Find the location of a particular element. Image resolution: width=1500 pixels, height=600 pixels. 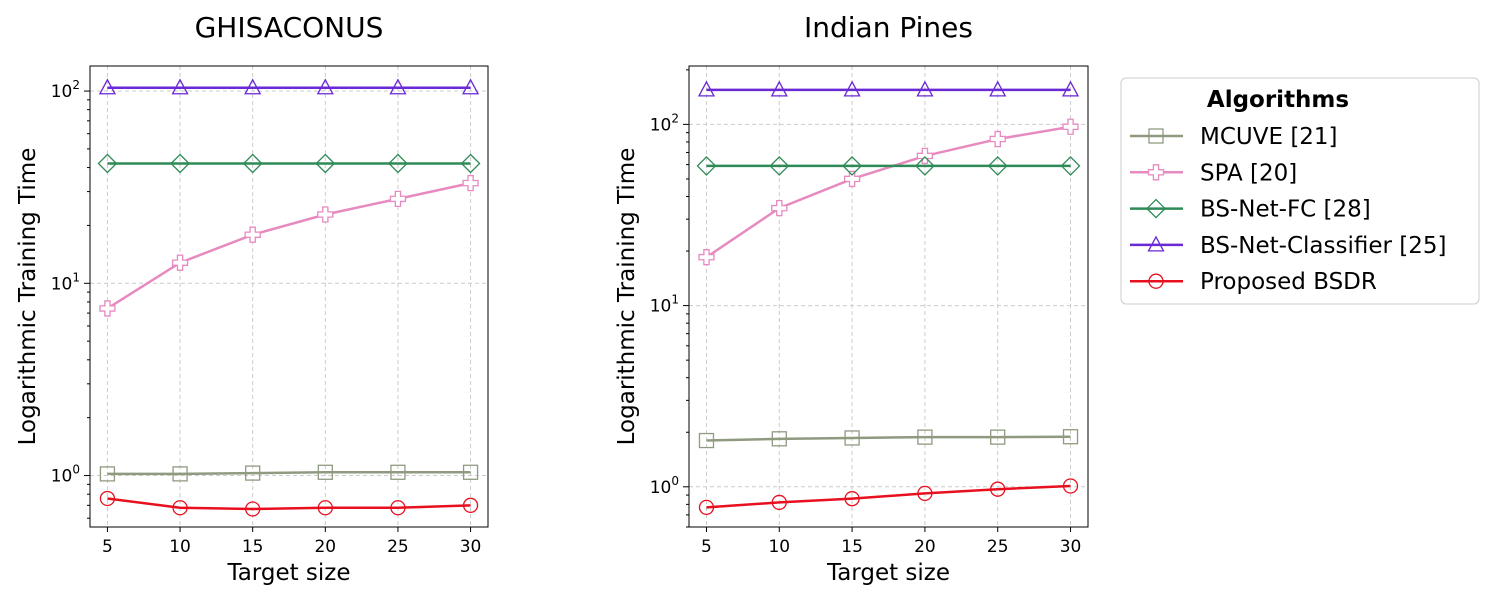

legend-label: BS-Net-Classifier [25] is located at coordinates (1323, 246).